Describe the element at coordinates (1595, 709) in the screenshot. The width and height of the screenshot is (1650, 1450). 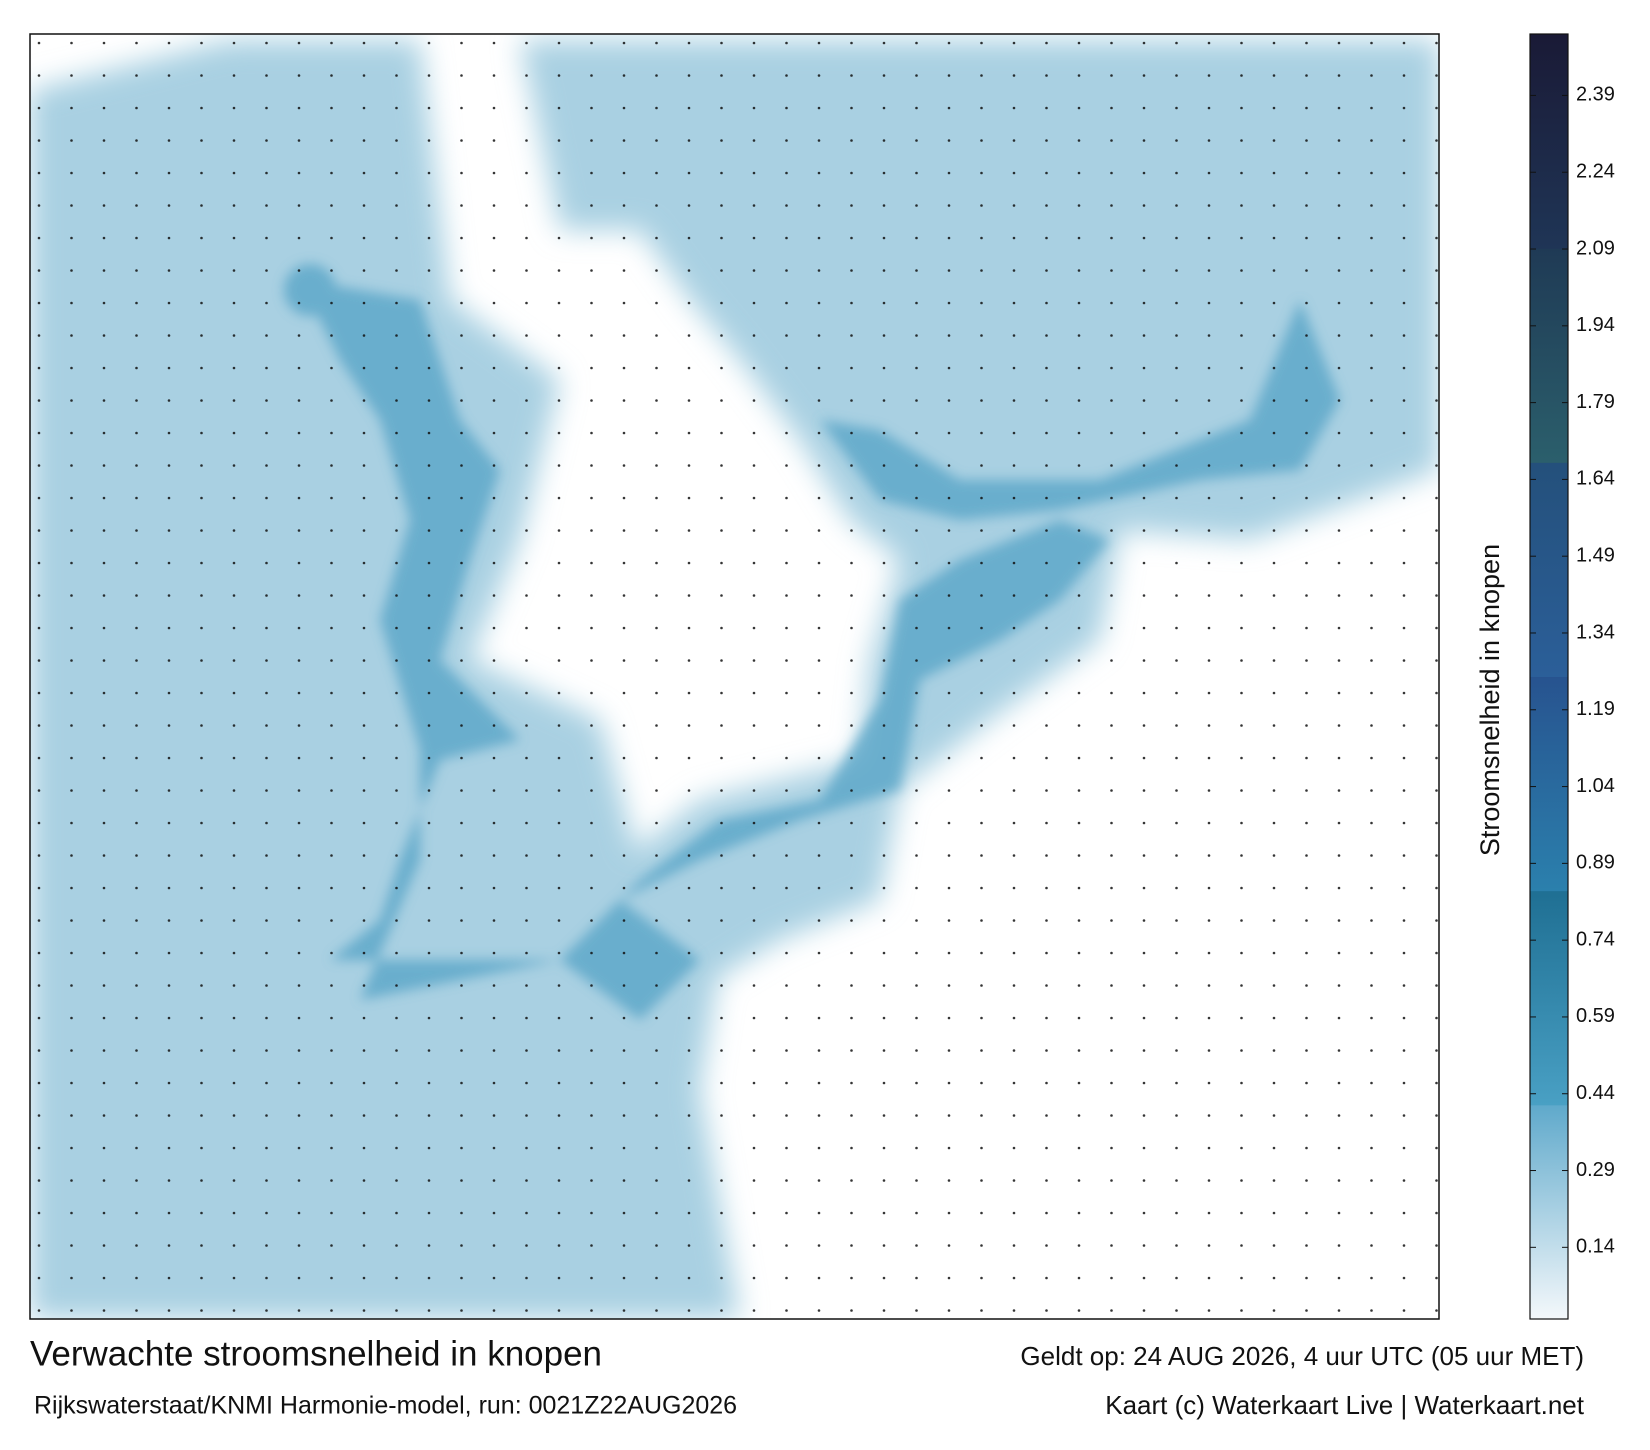
I see `colorbar-tick-label: 1.19` at that location.